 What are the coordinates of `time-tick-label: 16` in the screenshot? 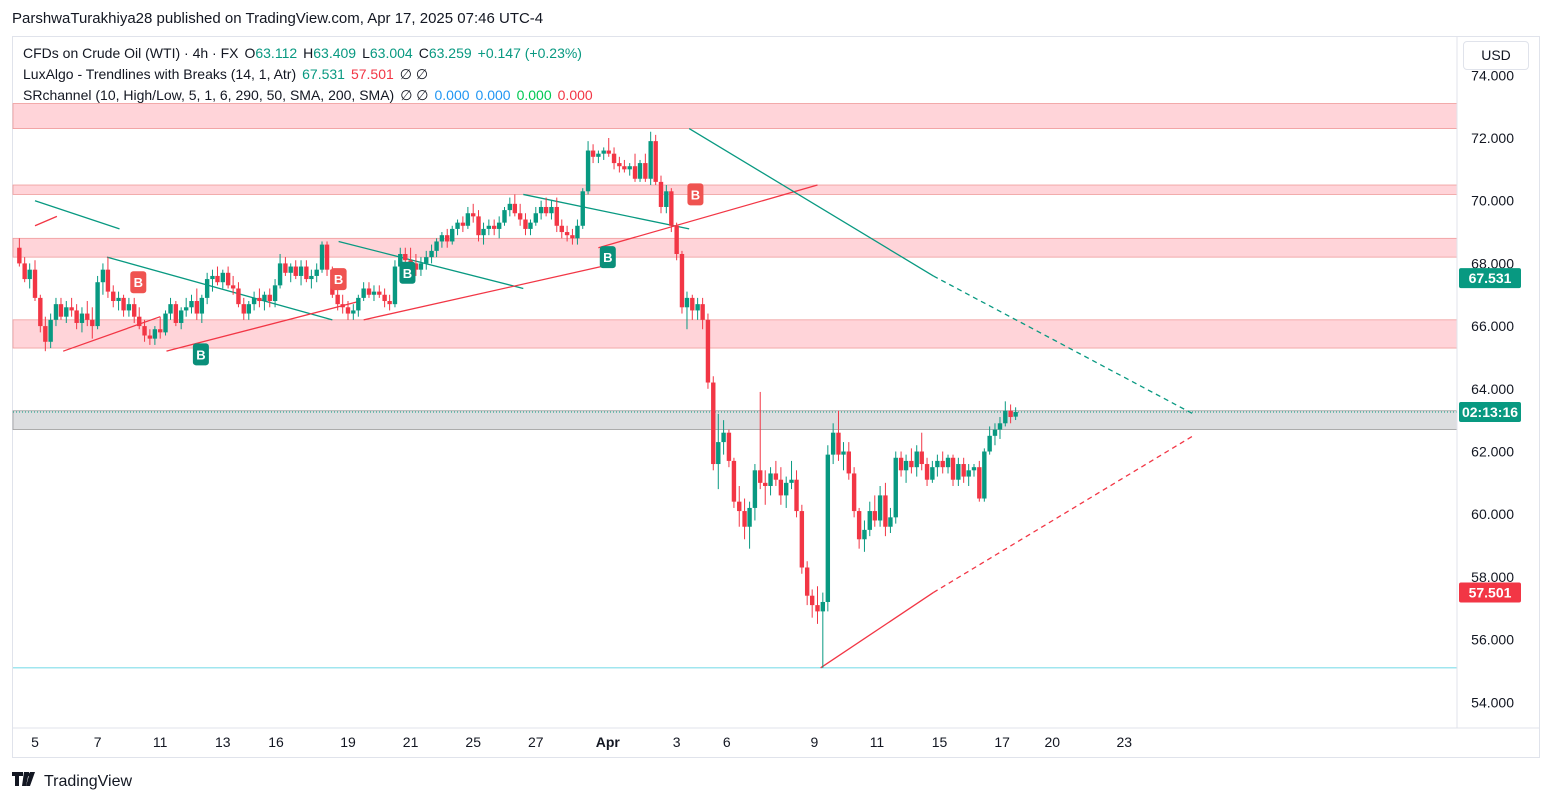 It's located at (276, 742).